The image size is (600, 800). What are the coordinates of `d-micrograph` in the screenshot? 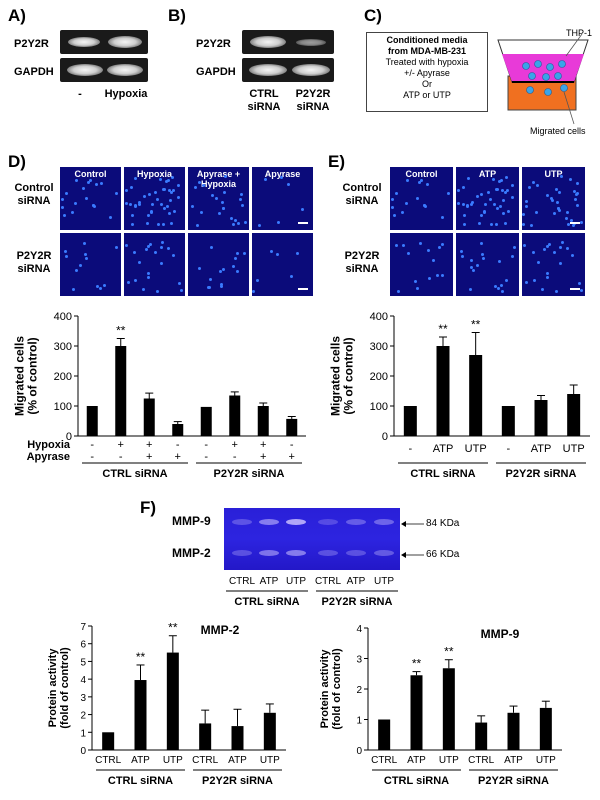 It's located at (90, 264).